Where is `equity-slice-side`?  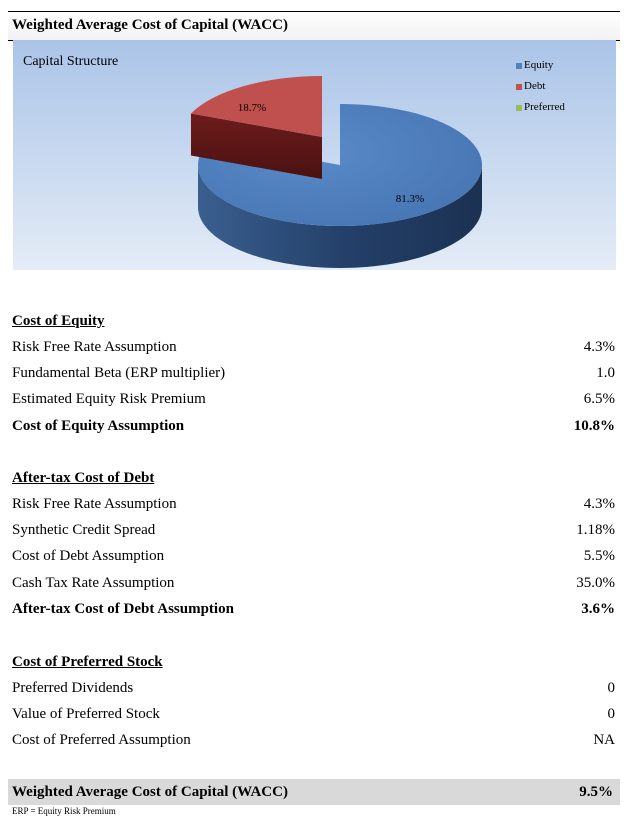 equity-slice-side is located at coordinates (340, 216).